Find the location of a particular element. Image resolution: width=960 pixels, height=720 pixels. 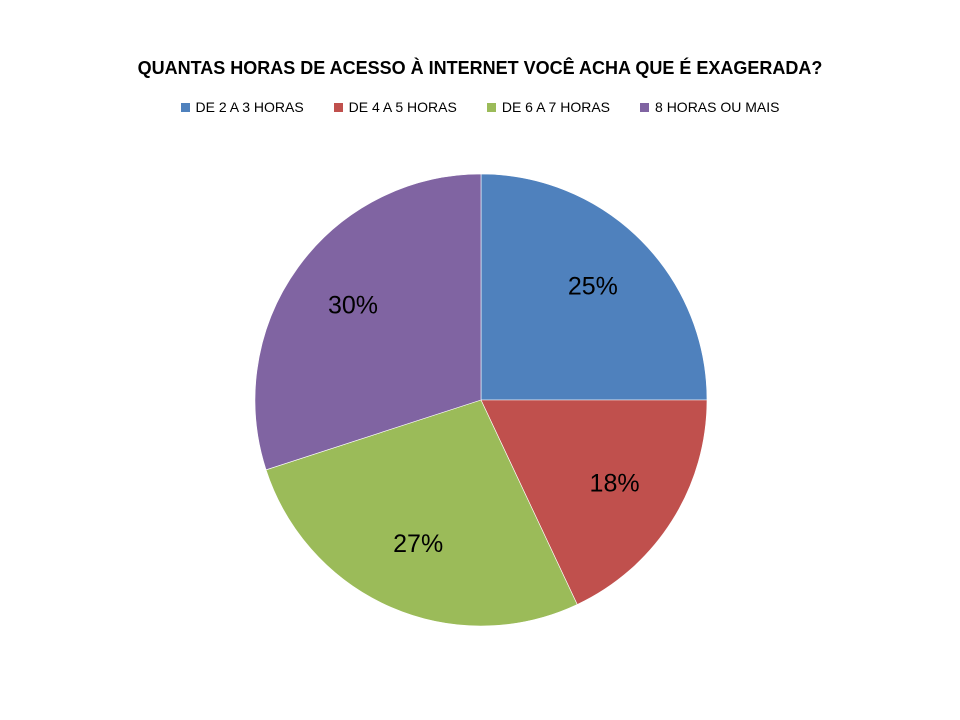

legend-item-4: 8 HORAS OU MAIS is located at coordinates (709, 107).